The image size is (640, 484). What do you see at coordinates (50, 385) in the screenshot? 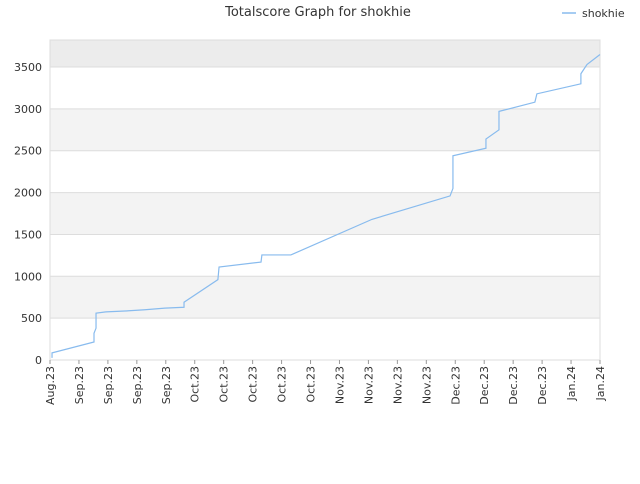
I see `x-tick-label: Aug.23` at bounding box center [50, 385].